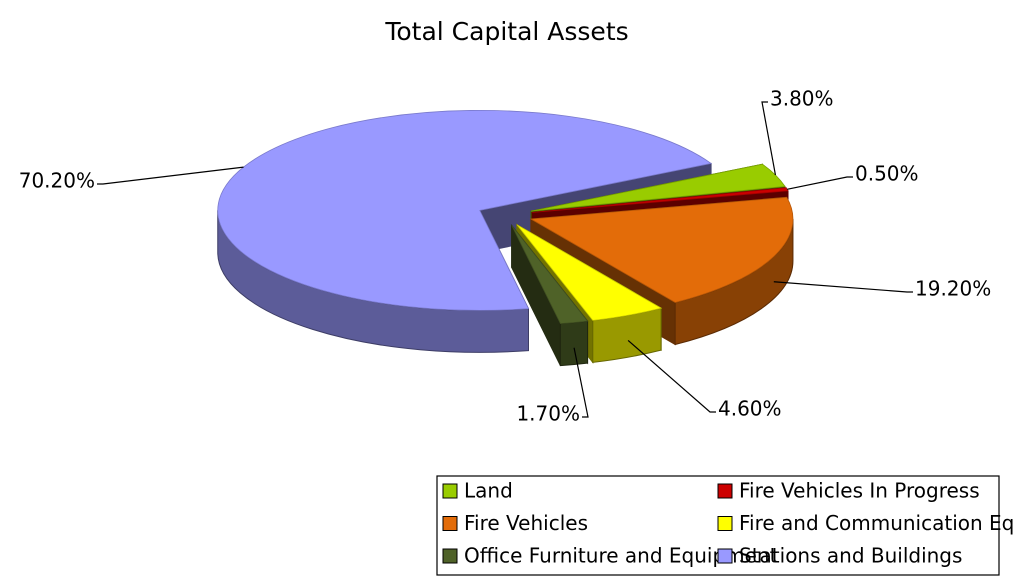  What do you see at coordinates (750, 409) in the screenshot?
I see `data-label: 4.60%` at bounding box center [750, 409].